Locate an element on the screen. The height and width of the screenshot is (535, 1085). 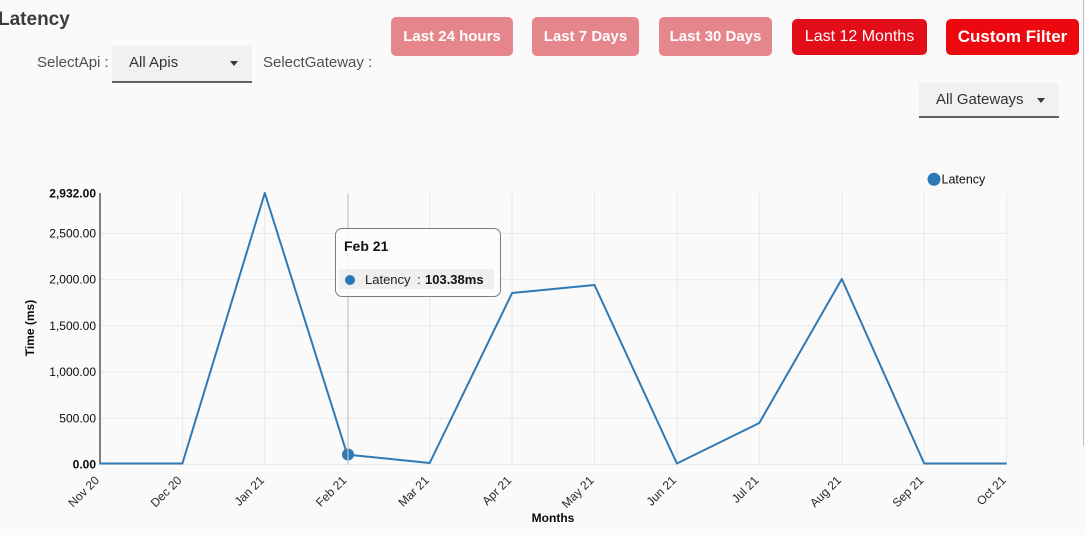
svg-text: 0.00 is located at coordinates (85, 465).